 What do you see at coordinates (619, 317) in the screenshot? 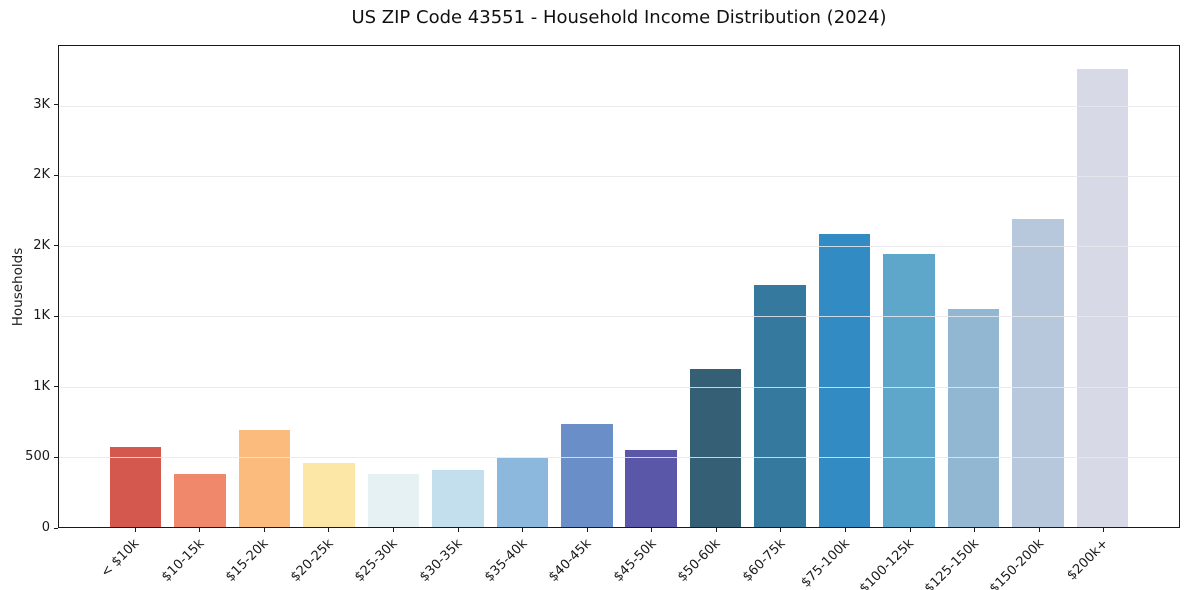
I see `gridline-y1500` at bounding box center [619, 317].